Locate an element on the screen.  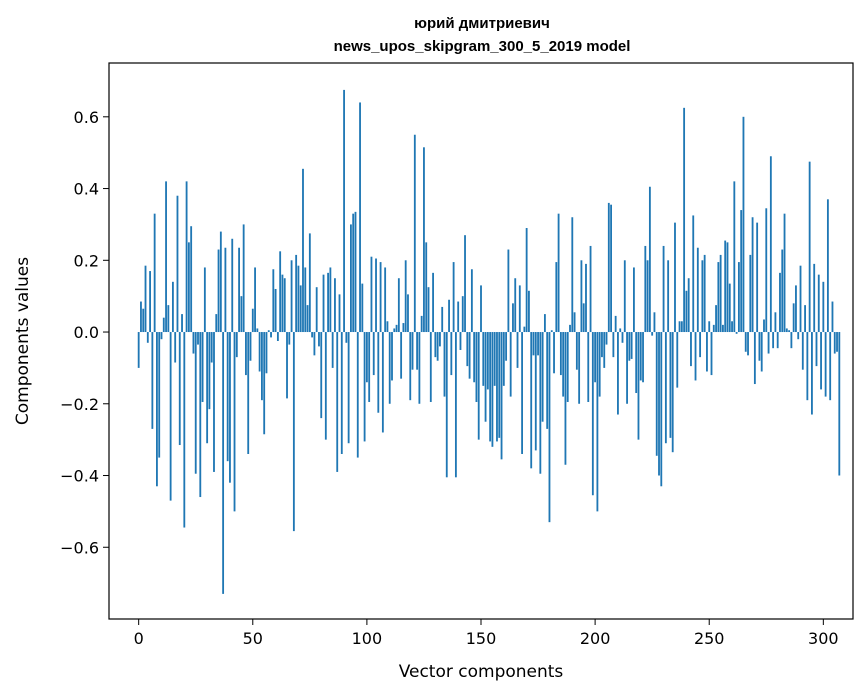
x-axis-ticks: 0 50 100 150 200 250 300 is located at coordinates (486, 633).